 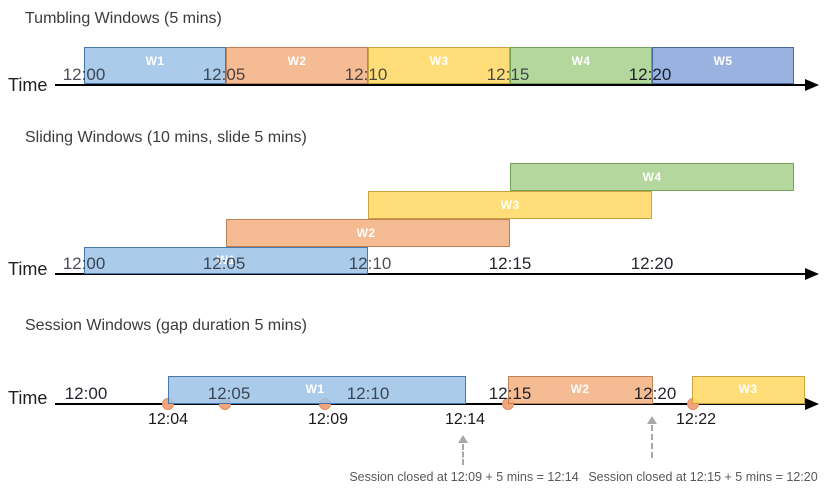 I want to click on session-event-label-1222: 12:22, so click(x=696, y=419).